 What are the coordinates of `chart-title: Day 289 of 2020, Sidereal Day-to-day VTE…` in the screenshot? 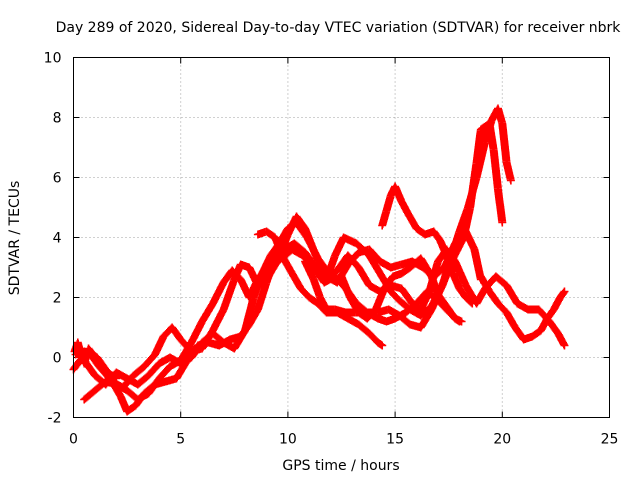 It's located at (339, 28).